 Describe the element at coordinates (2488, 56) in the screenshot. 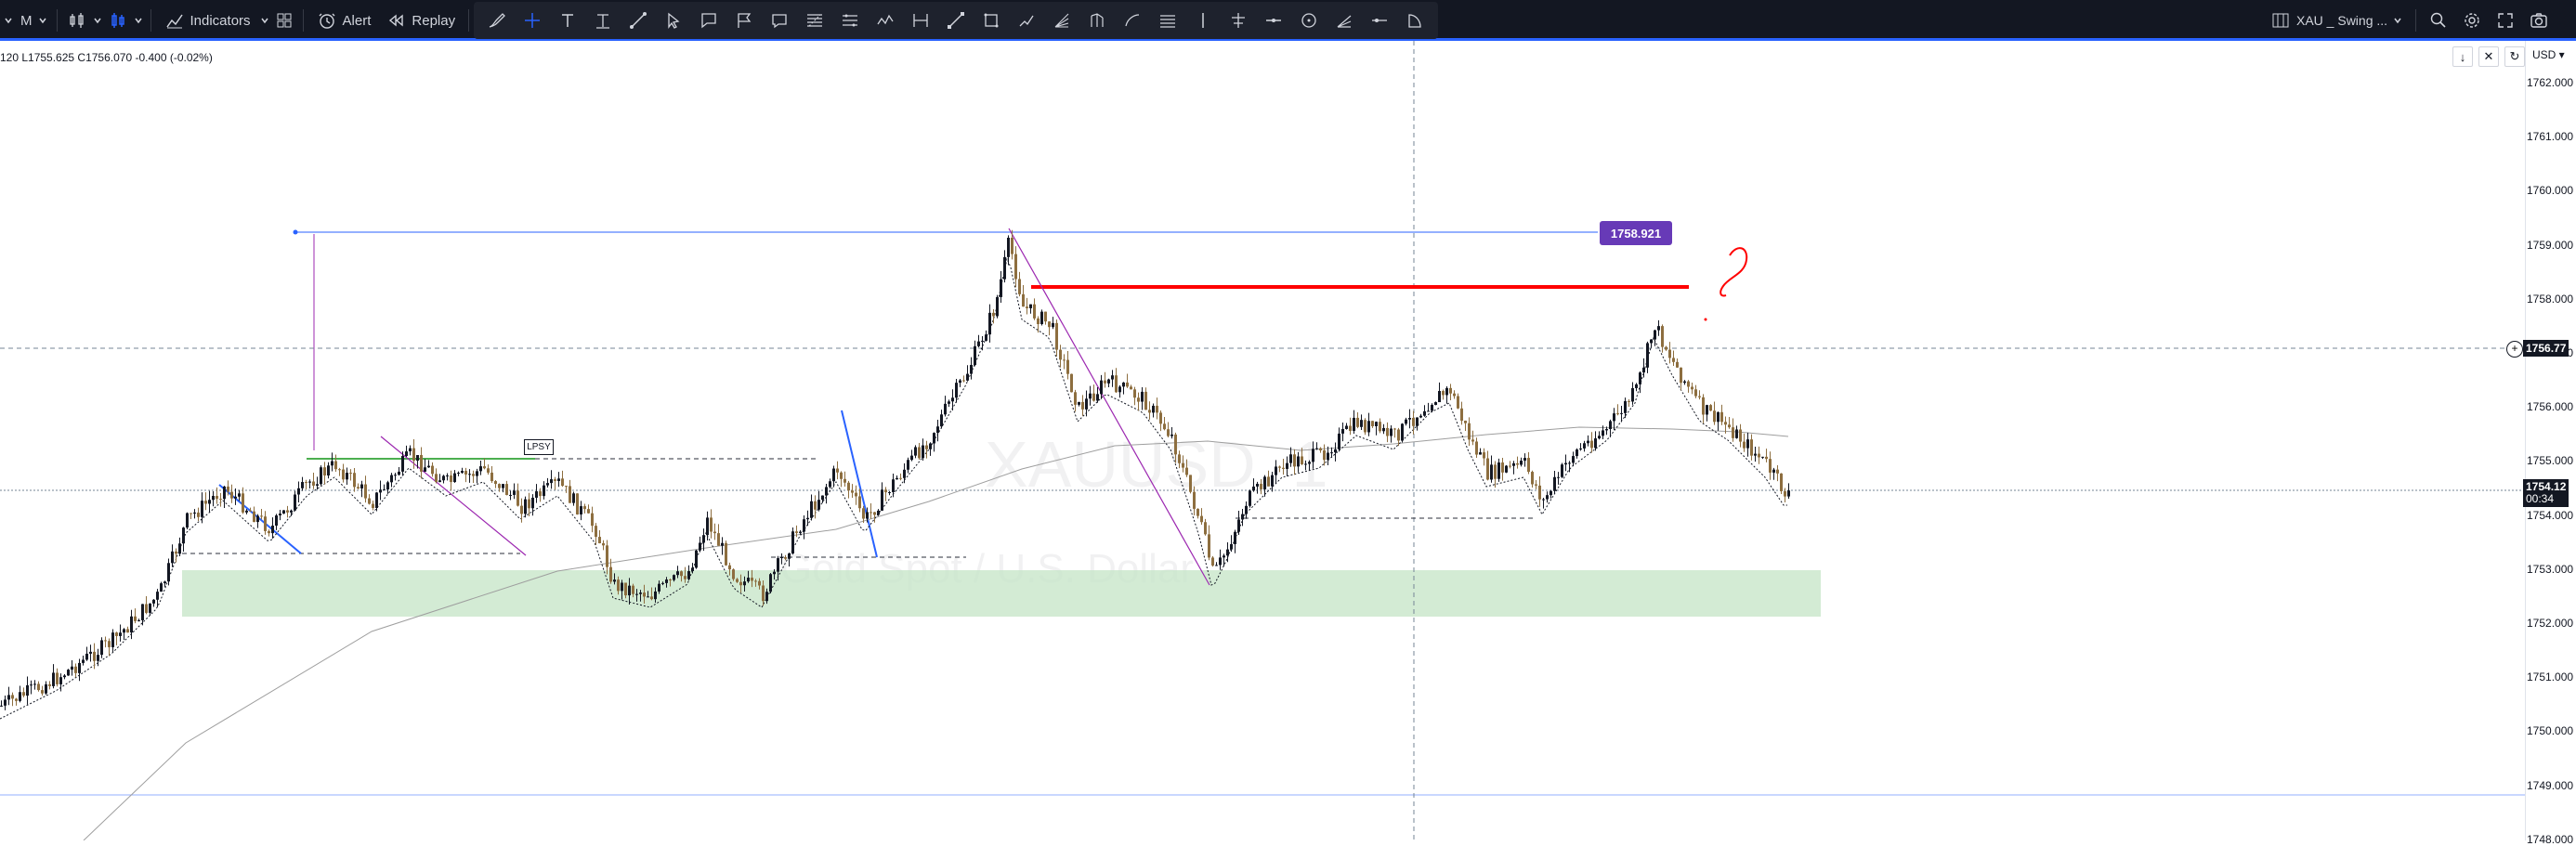

I see `collapse-icon: ✕` at that location.